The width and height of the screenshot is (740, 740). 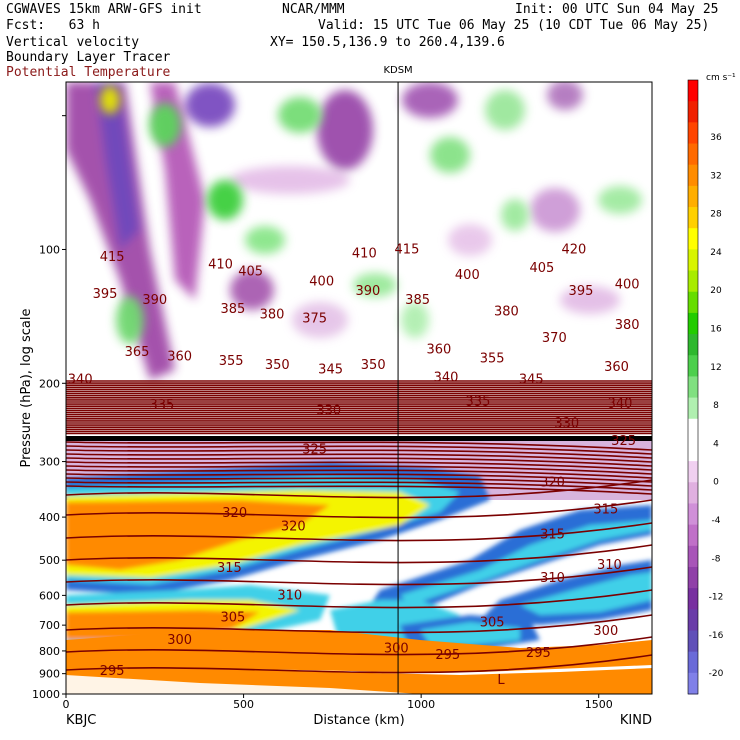 What do you see at coordinates (705, 387) in the screenshot?
I see `colorbar: 36 32 28 24 20 16 12 8 4 0 -4 -8 -12 -16 -20` at bounding box center [705, 387].